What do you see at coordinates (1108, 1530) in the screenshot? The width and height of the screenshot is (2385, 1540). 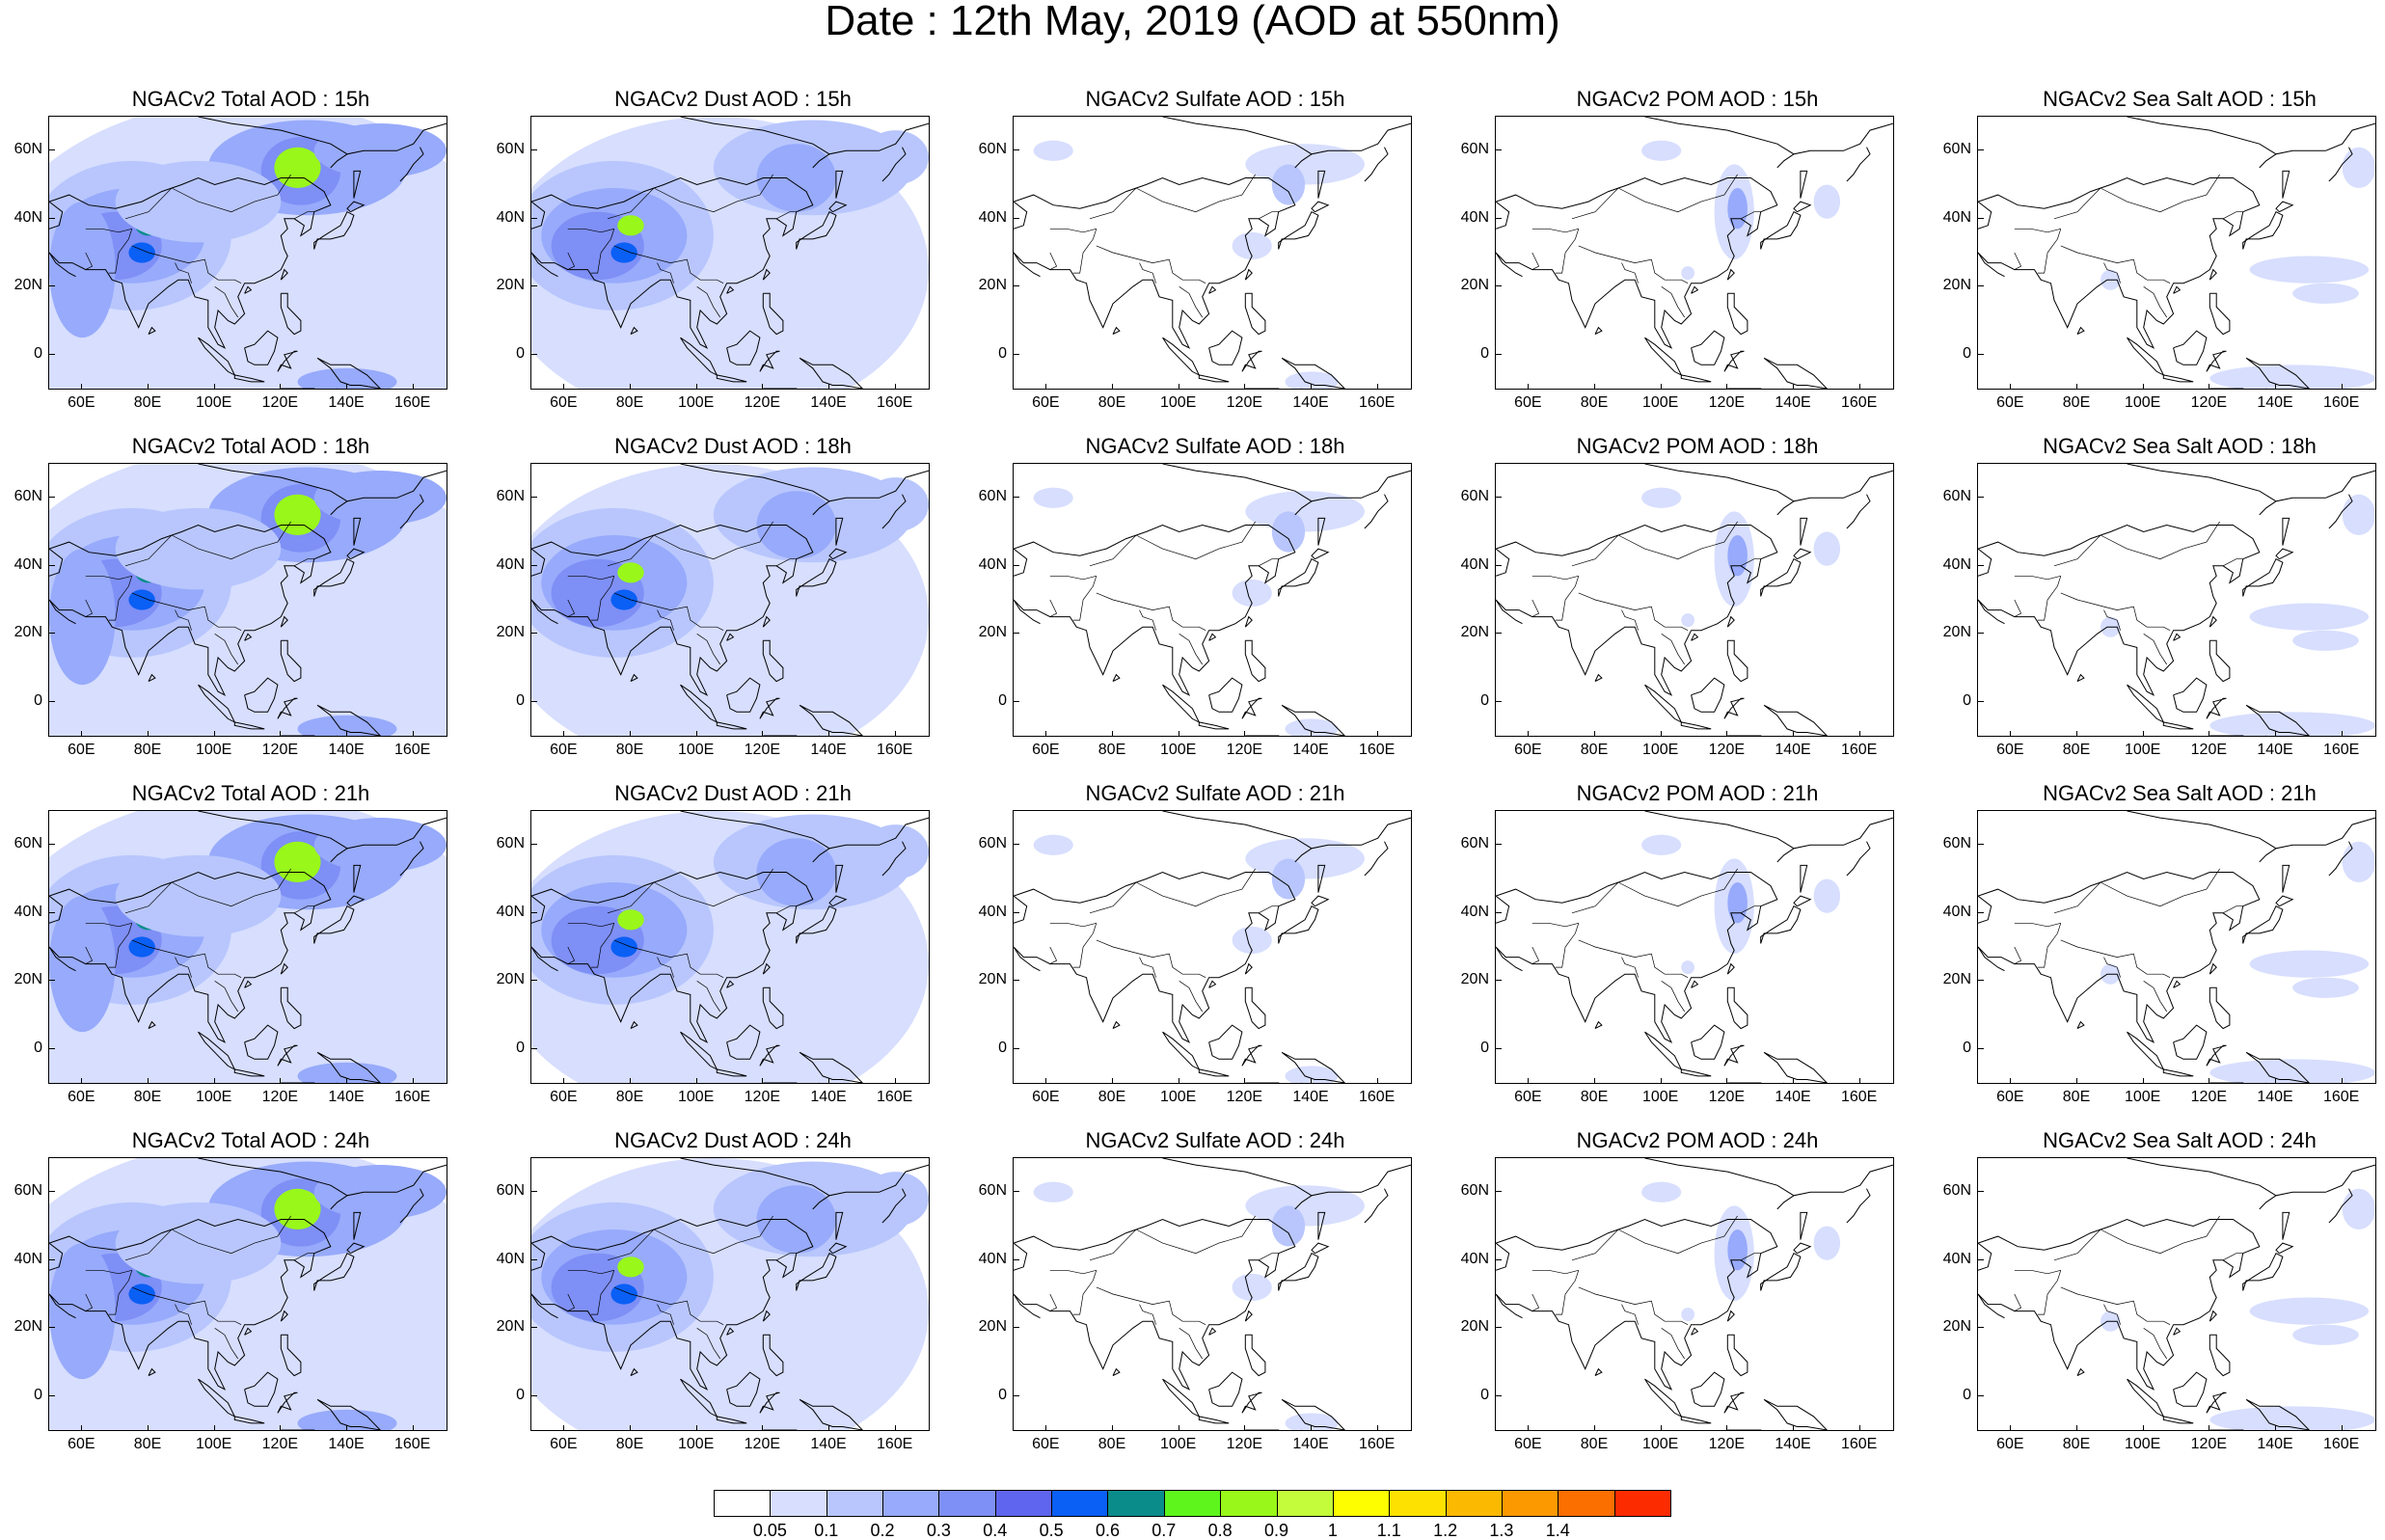 I see `colorbar-label: 0.6` at bounding box center [1108, 1530].